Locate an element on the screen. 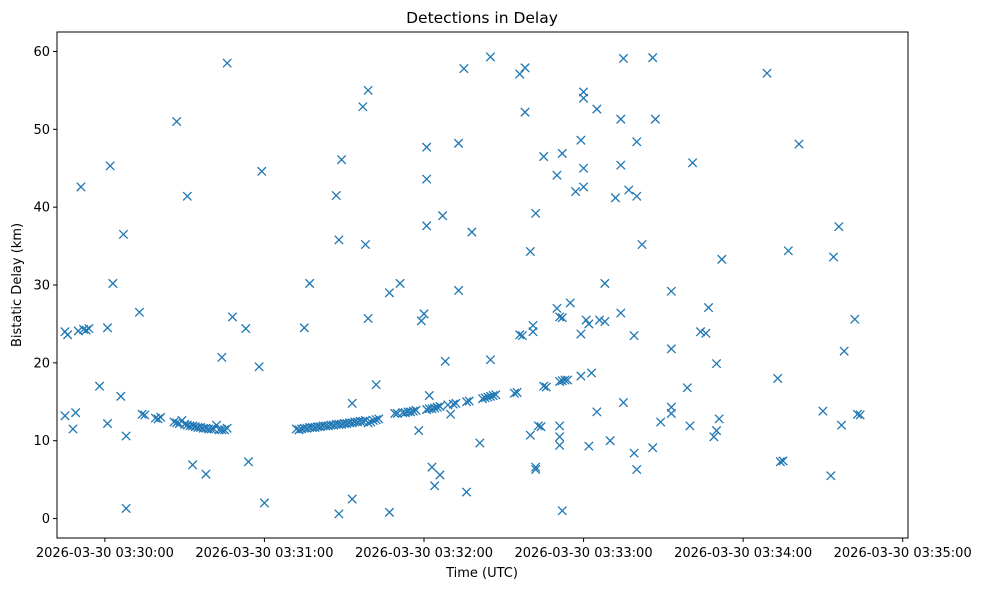 This screenshot has height=590, width=989. y-tick-label: 60 is located at coordinates (41, 52).